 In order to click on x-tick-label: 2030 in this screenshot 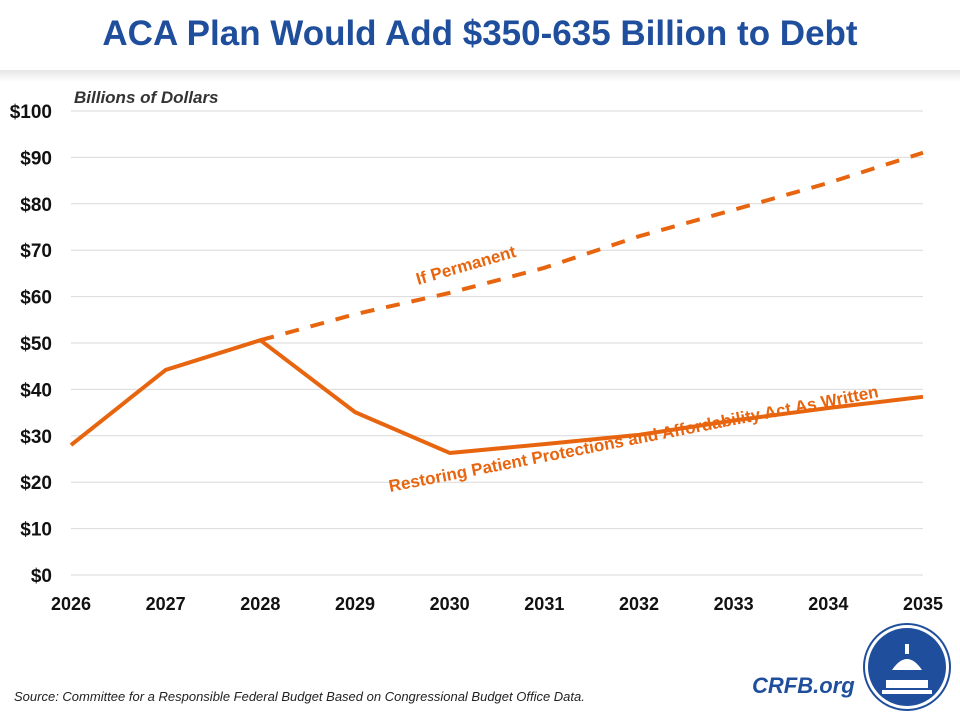, I will do `click(450, 604)`.